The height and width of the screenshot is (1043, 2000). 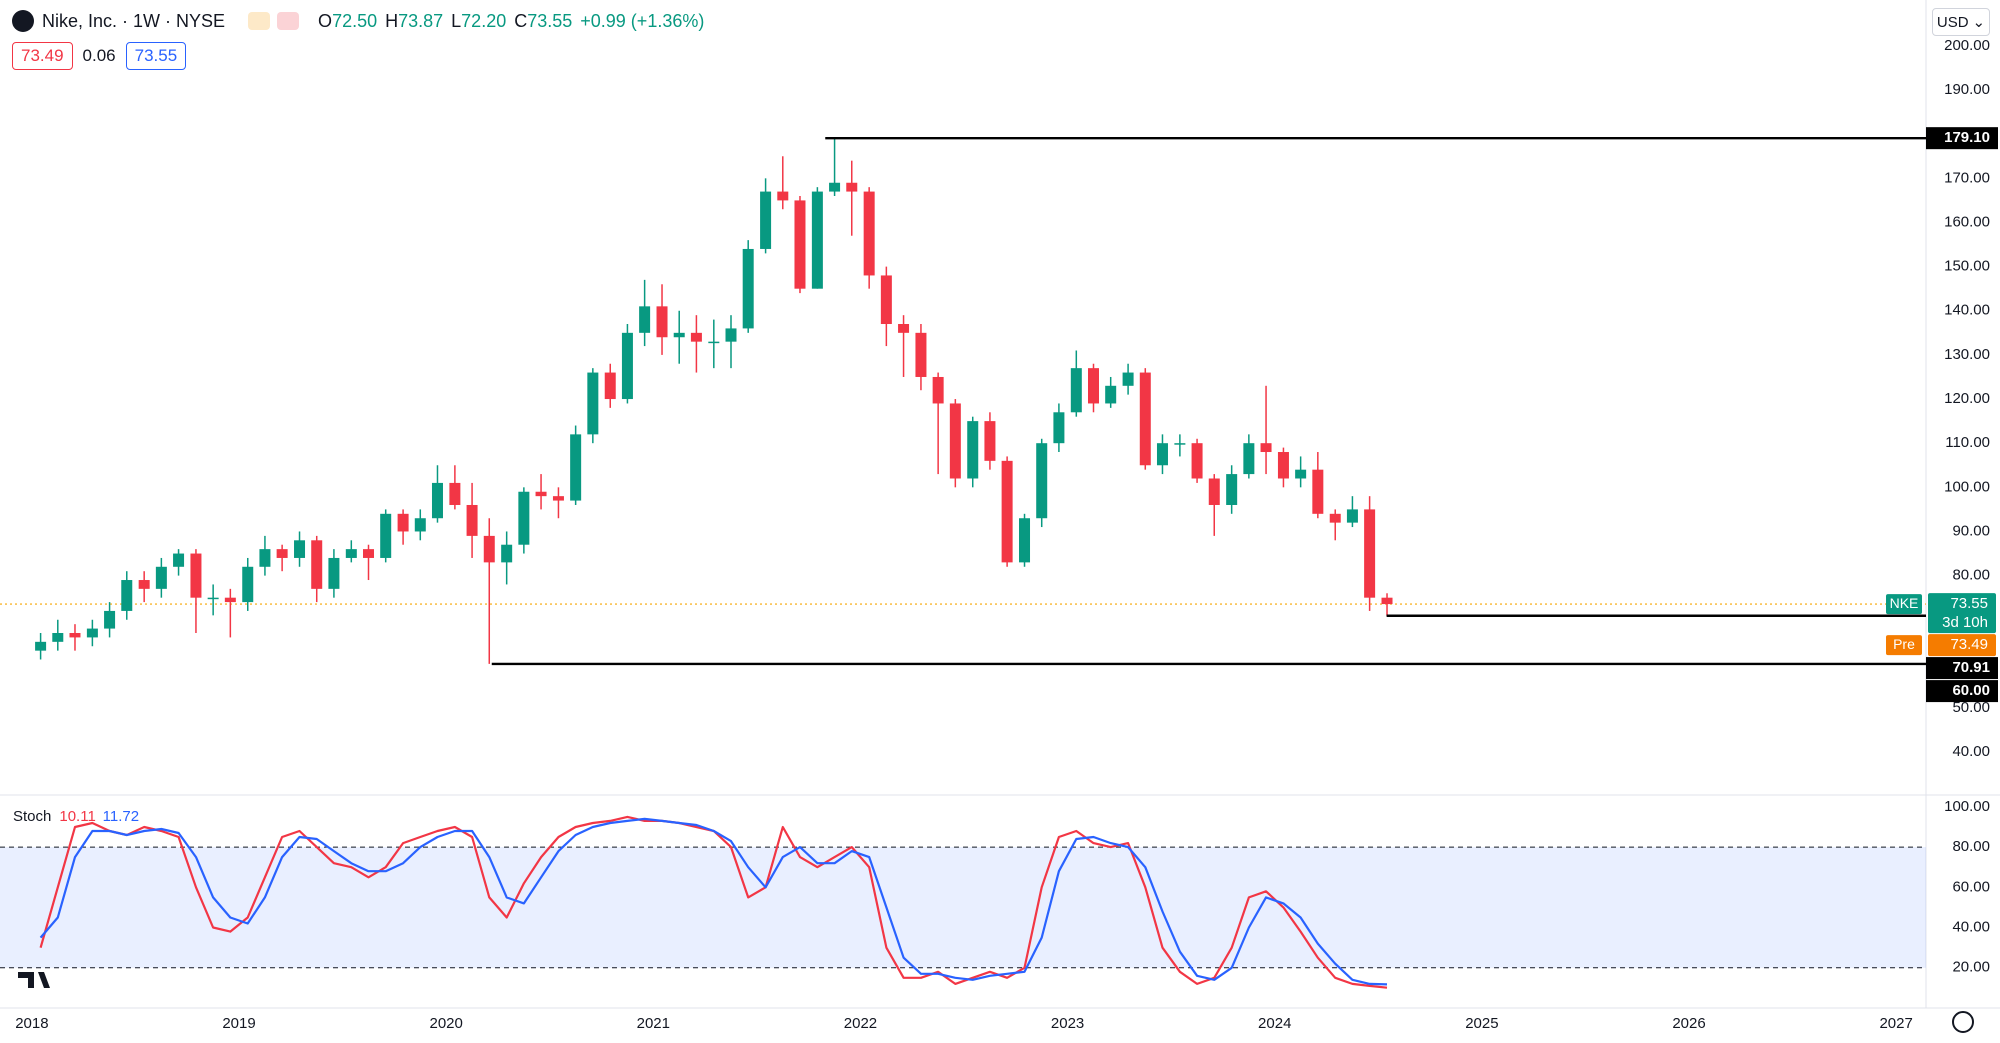 What do you see at coordinates (1971, 967) in the screenshot?
I see `y-tick-label: 20.00` at bounding box center [1971, 967].